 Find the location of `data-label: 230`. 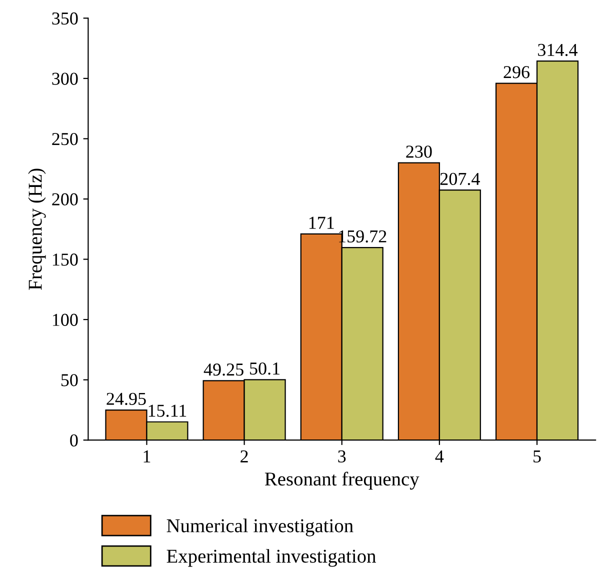

data-label: 230 is located at coordinates (419, 152).